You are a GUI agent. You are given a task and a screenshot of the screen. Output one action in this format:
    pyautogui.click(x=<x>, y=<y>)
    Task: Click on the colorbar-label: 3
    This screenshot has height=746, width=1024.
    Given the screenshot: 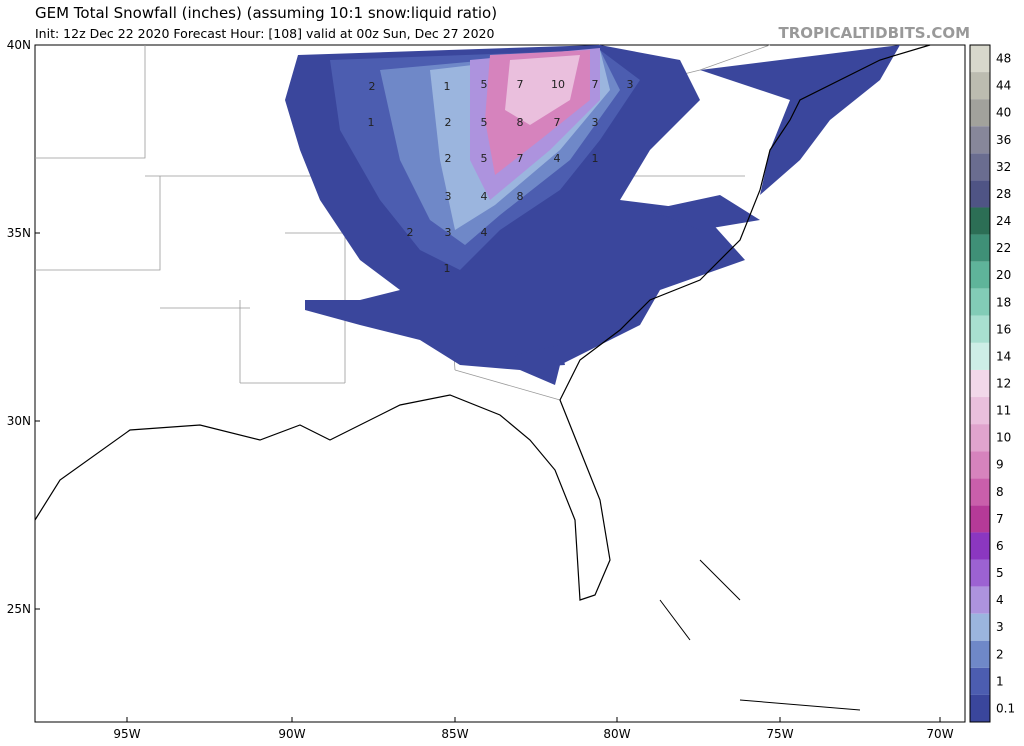 What is the action you would take?
    pyautogui.click(x=1000, y=627)
    